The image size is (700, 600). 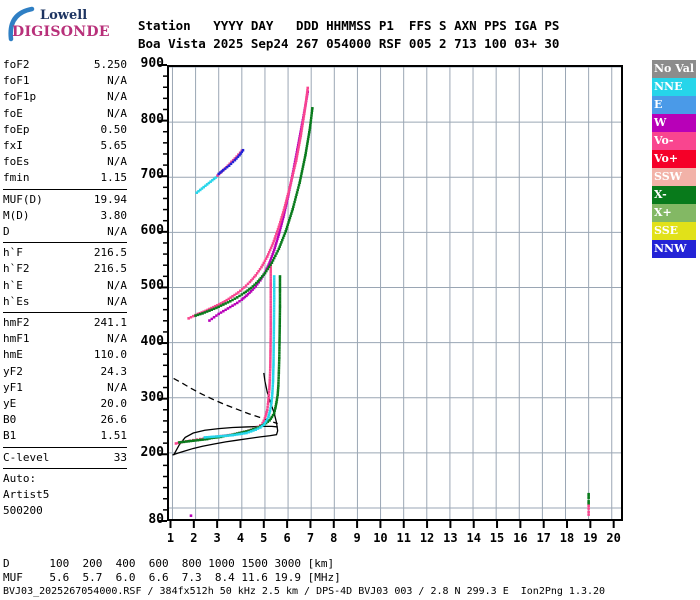 What do you see at coordinates (23, 511) in the screenshot?
I see `auto-scaler-code: 500200` at bounding box center [23, 511].